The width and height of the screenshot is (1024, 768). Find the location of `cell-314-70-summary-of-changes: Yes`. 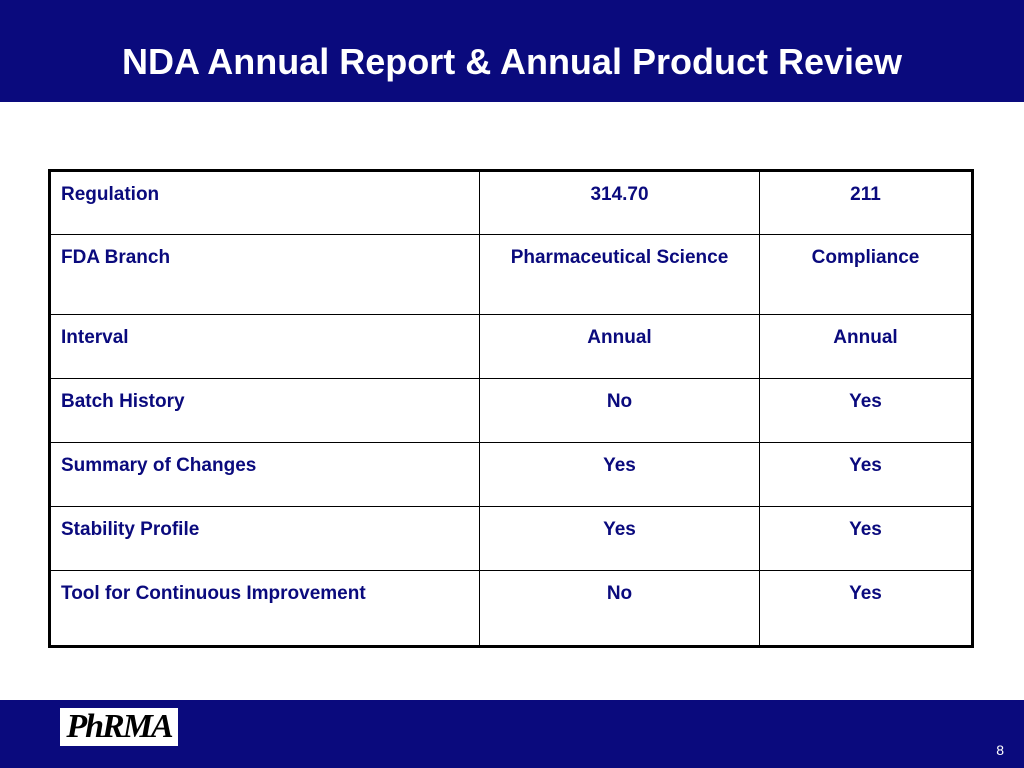

cell-314-70-summary-of-changes: Yes is located at coordinates (619, 474).